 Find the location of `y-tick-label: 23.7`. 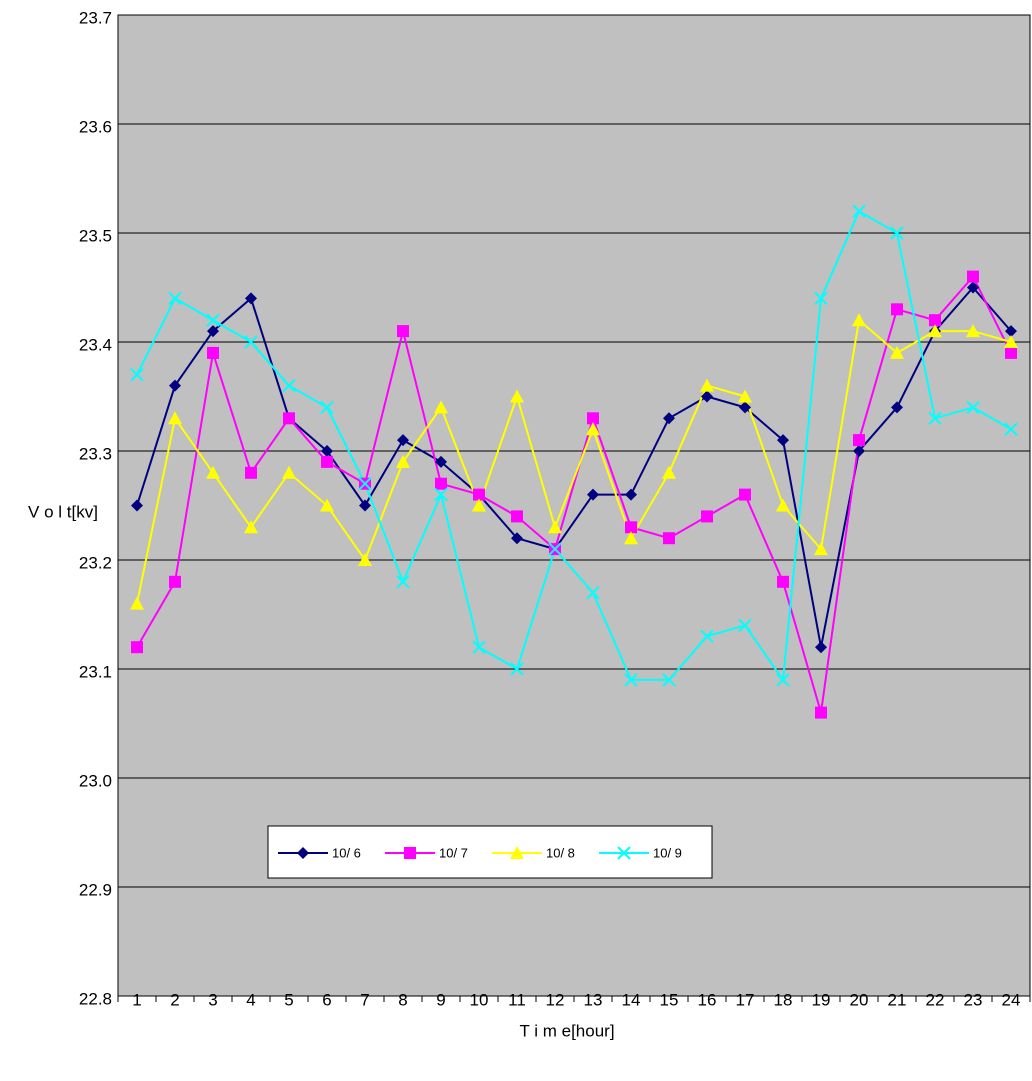

y-tick-label: 23.7 is located at coordinates (95, 17).